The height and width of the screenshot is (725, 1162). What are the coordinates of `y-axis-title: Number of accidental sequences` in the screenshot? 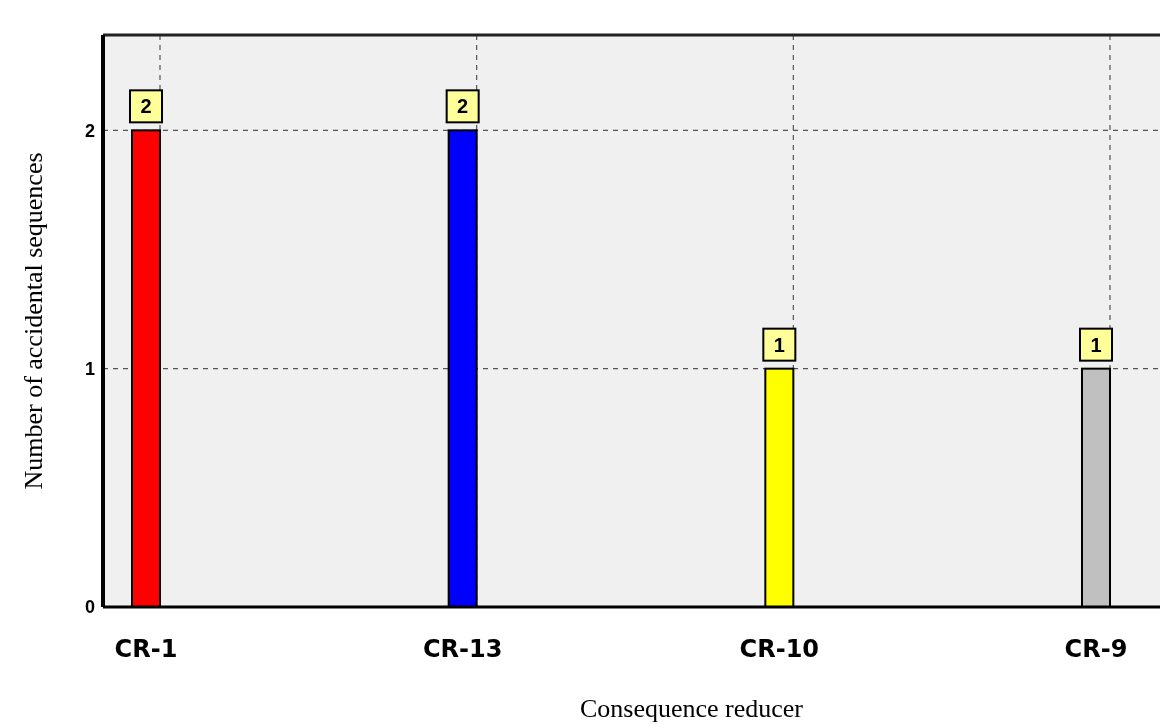 It's located at (33, 321).